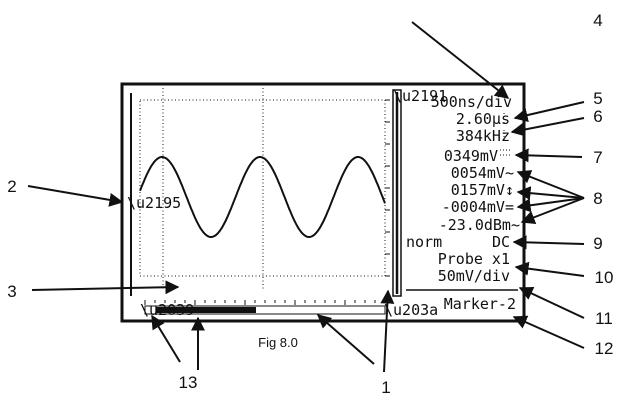 The image size is (636, 403). Describe the element at coordinates (597, 157) in the screenshot. I see `callout-7: 7` at that location.